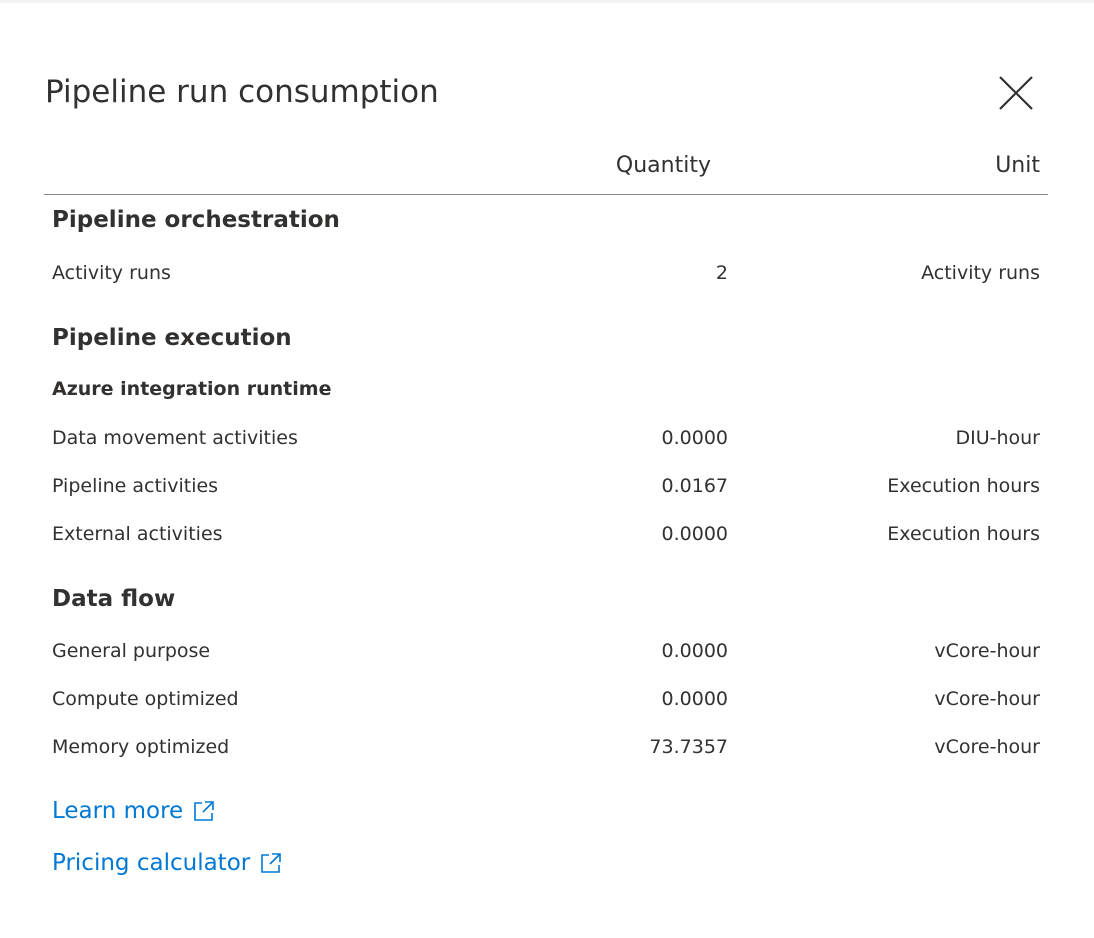 The image size is (1094, 938). Describe the element at coordinates (546, 194) in the screenshot. I see `header-divider` at that location.